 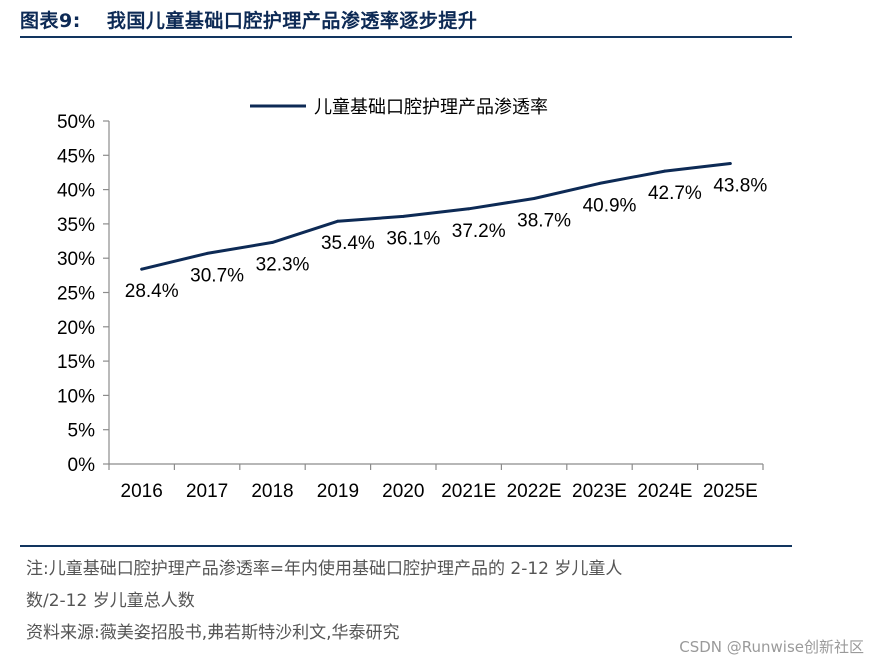 I want to click on y-tick-label: 10%, so click(x=76, y=396).